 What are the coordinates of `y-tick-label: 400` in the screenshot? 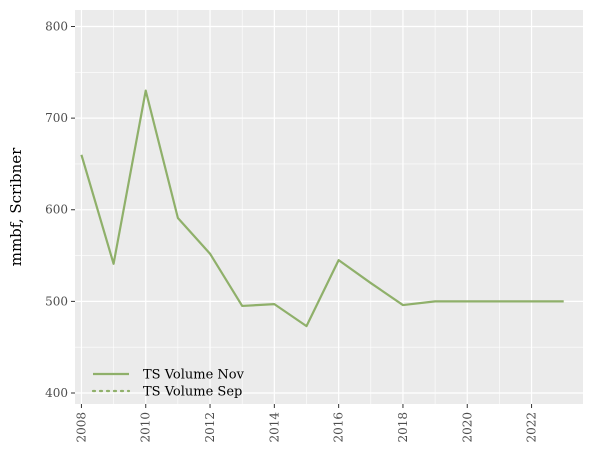 It's located at (56, 393).